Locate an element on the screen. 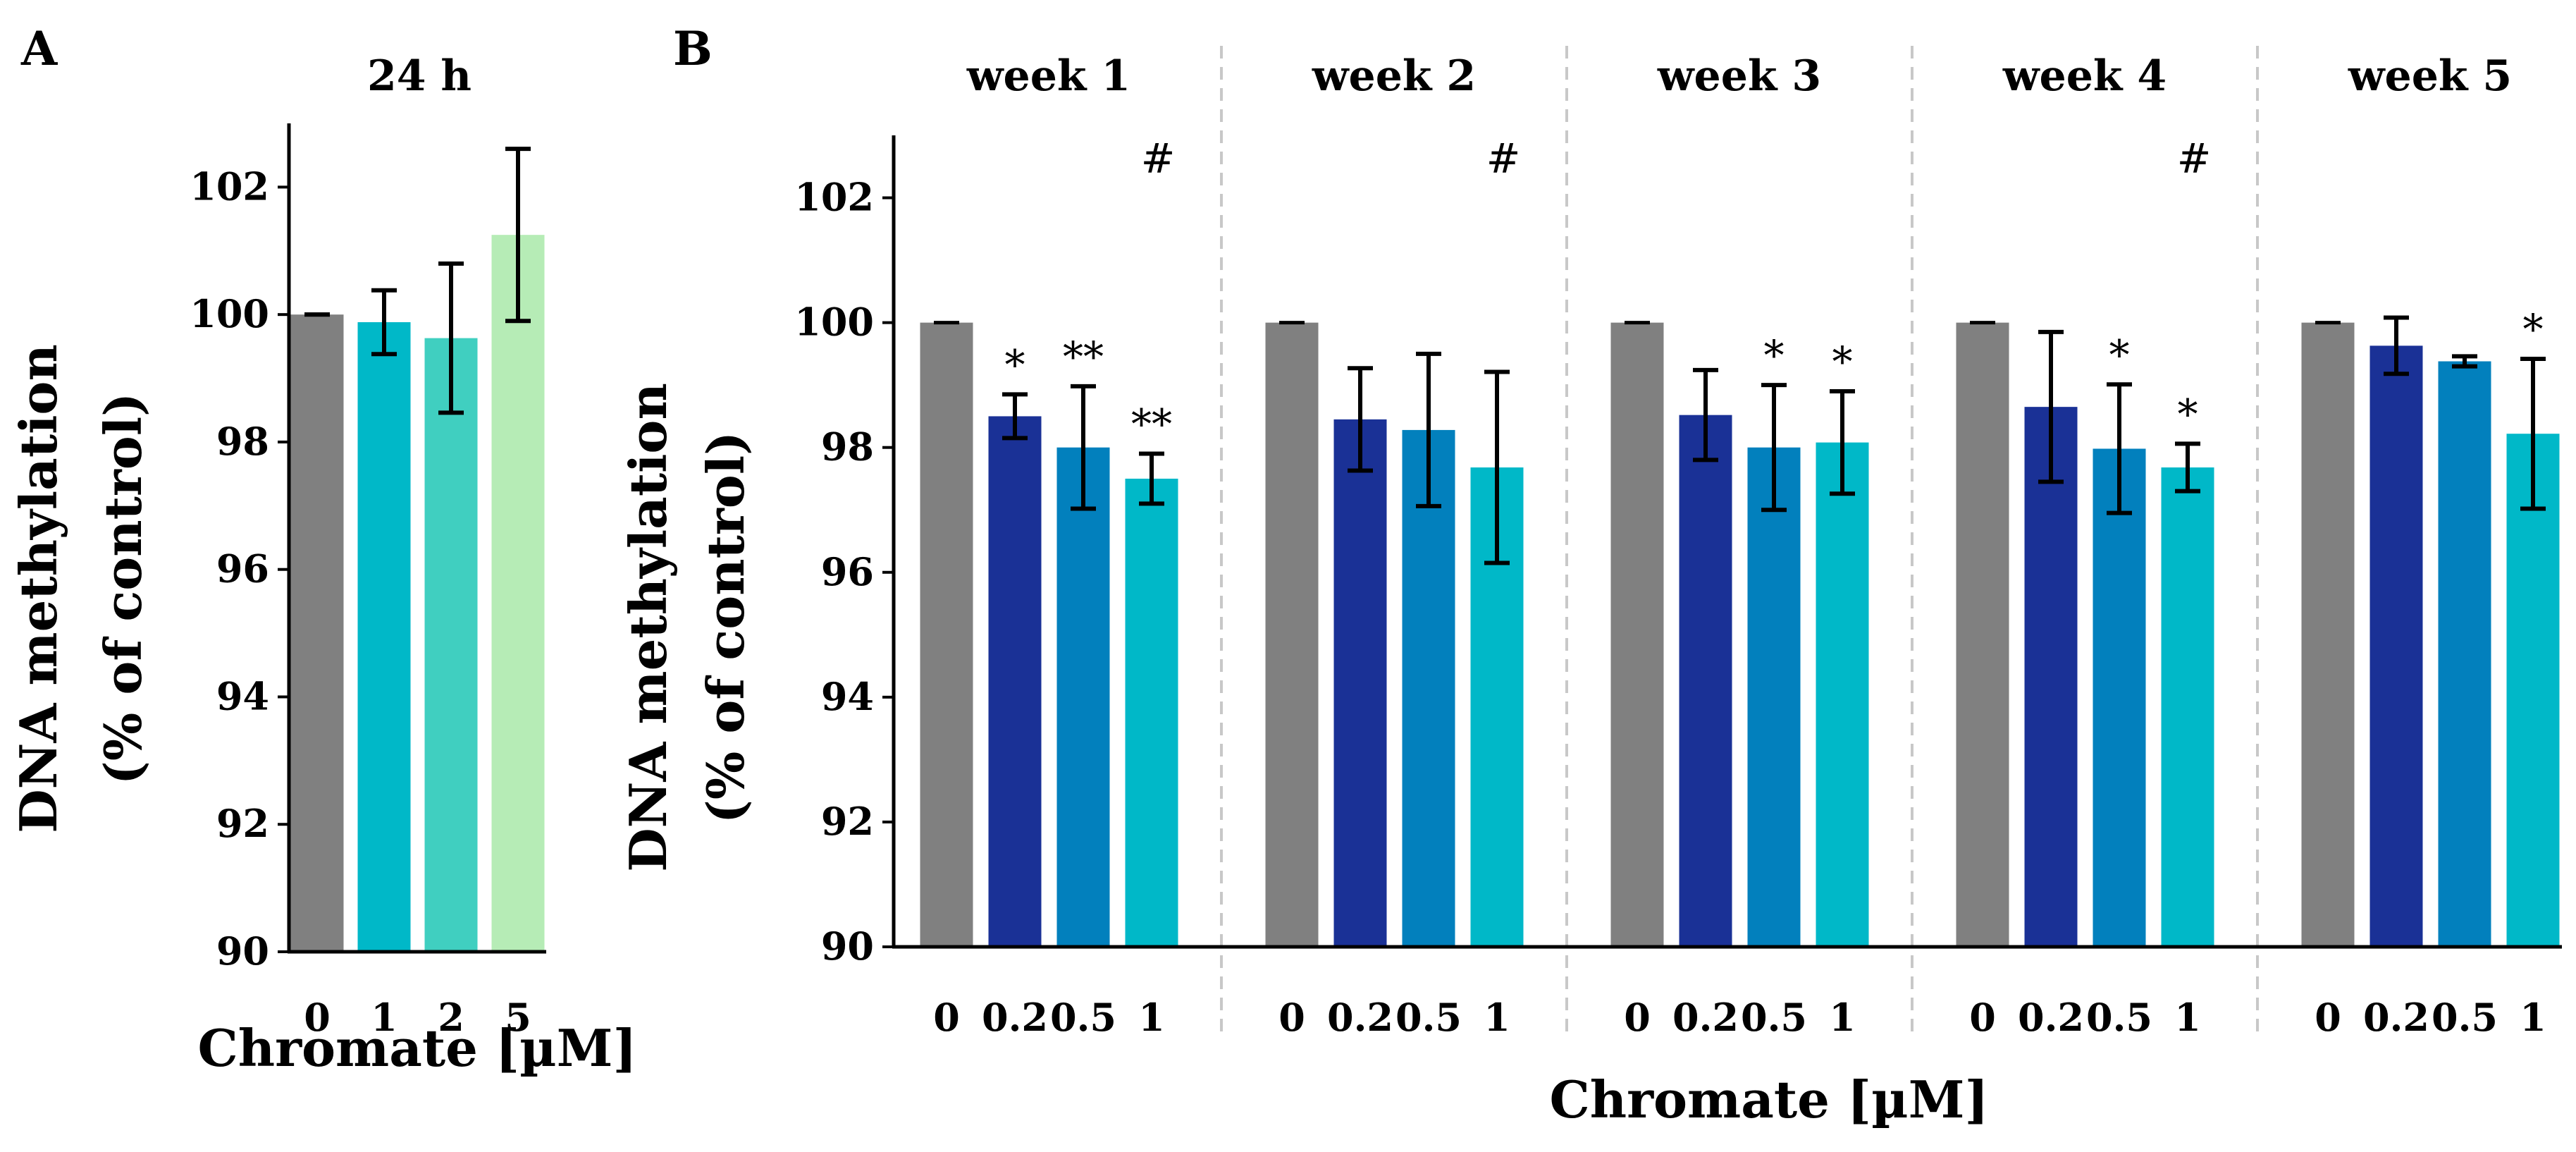  week-title: week 3 is located at coordinates (1739, 76).